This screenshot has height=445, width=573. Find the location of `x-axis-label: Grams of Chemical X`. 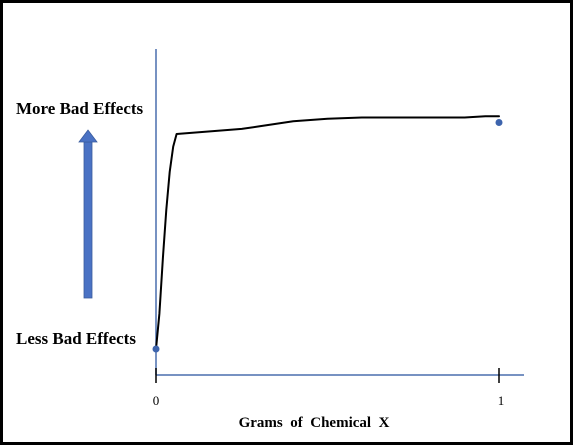

x-axis-label: Grams of Chemical X is located at coordinates (314, 423).